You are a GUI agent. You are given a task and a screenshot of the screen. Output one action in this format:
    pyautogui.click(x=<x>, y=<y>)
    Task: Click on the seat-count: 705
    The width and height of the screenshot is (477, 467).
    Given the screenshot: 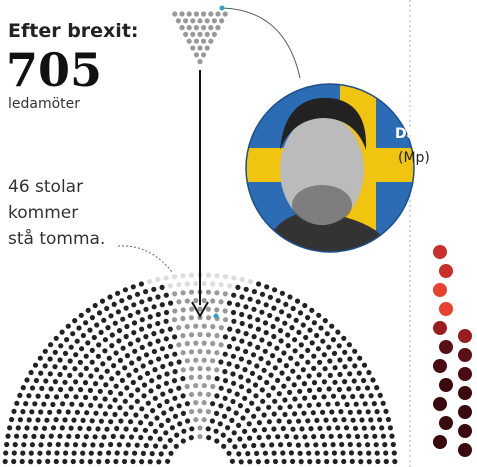 What is the action you would take?
    pyautogui.click(x=54, y=70)
    